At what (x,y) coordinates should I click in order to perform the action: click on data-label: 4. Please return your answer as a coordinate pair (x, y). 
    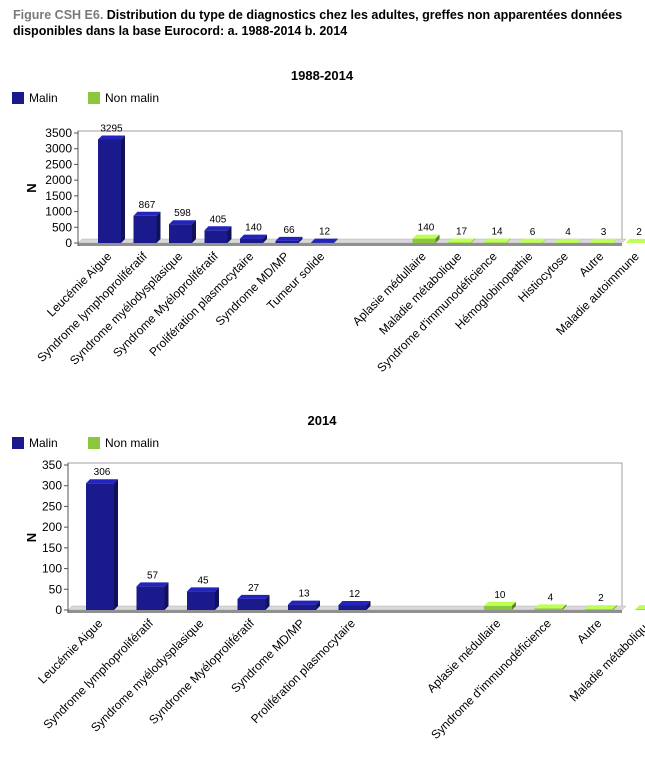
    Looking at the image, I should click on (568, 232).